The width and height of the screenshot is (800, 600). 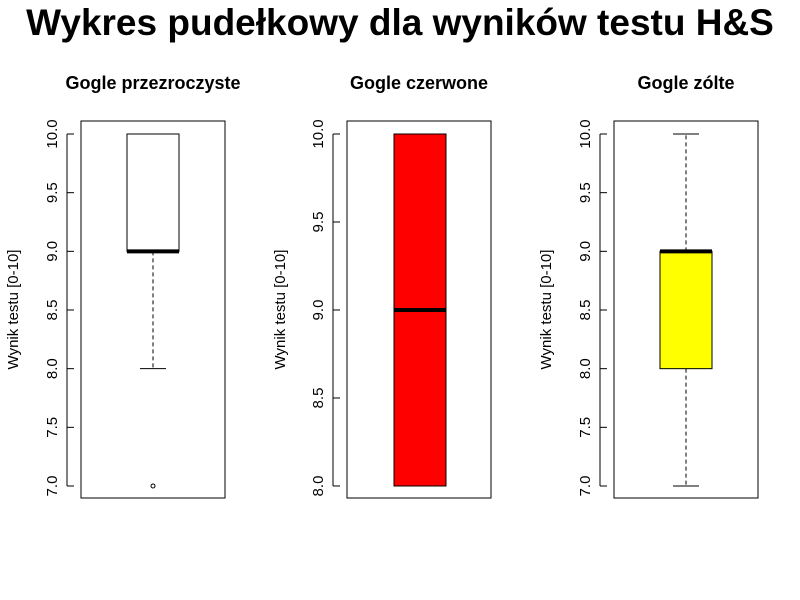 I want to click on chart-title: Wykres pudełkowy dla wyników testu H&S, so click(x=400, y=22).